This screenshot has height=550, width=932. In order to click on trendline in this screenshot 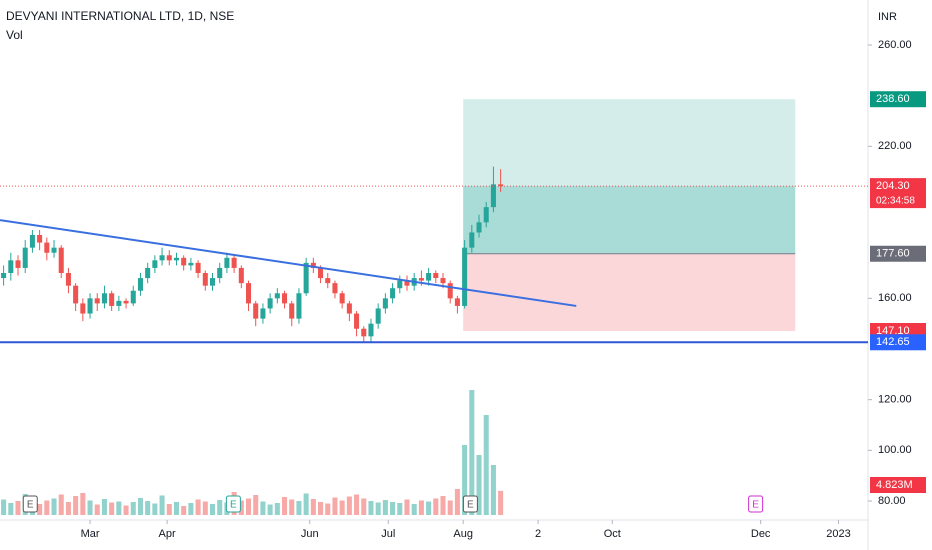, I will do `click(288, 263)`.